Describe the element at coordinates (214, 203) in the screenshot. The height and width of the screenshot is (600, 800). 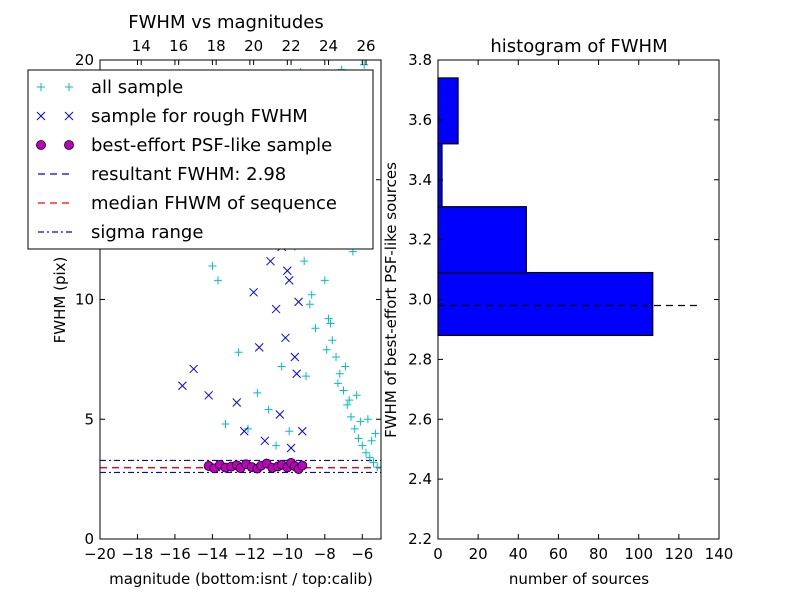
I see `legend-label-4: median FHWM of sequence` at that location.